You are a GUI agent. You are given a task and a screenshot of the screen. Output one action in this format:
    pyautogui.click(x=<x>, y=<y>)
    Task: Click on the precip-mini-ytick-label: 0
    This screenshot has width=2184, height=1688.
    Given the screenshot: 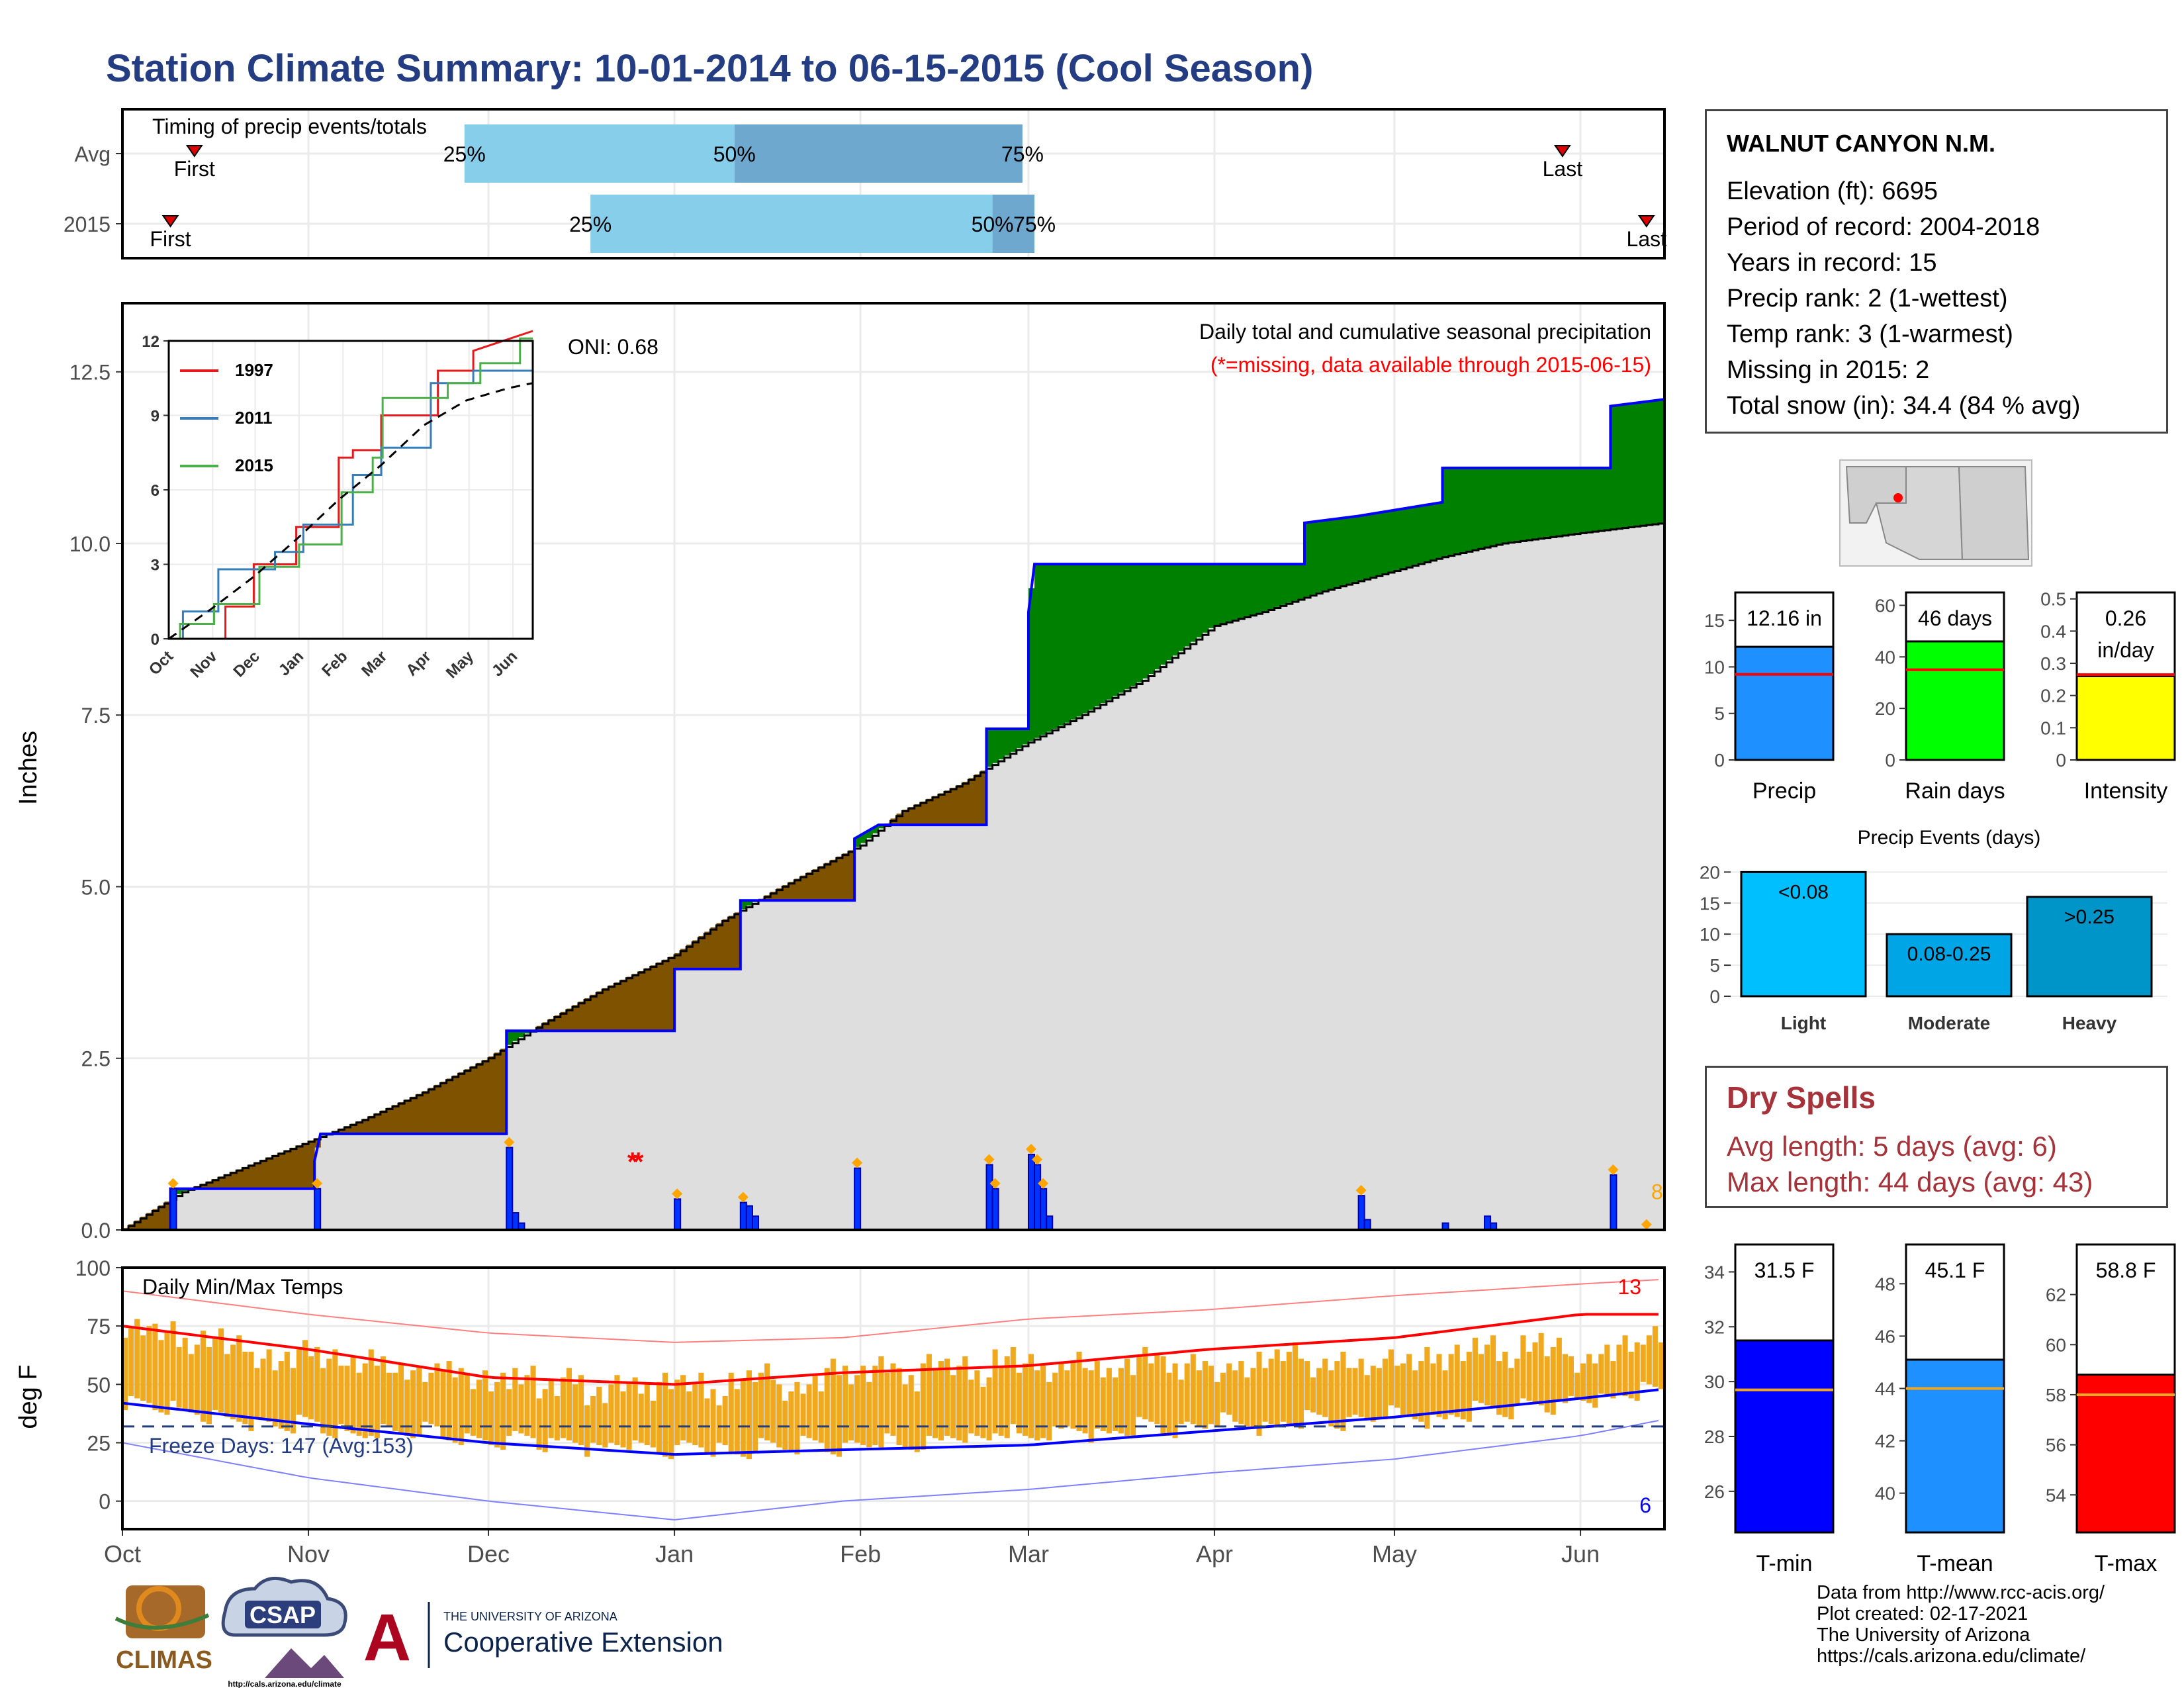 What is the action you would take?
    pyautogui.click(x=1890, y=760)
    